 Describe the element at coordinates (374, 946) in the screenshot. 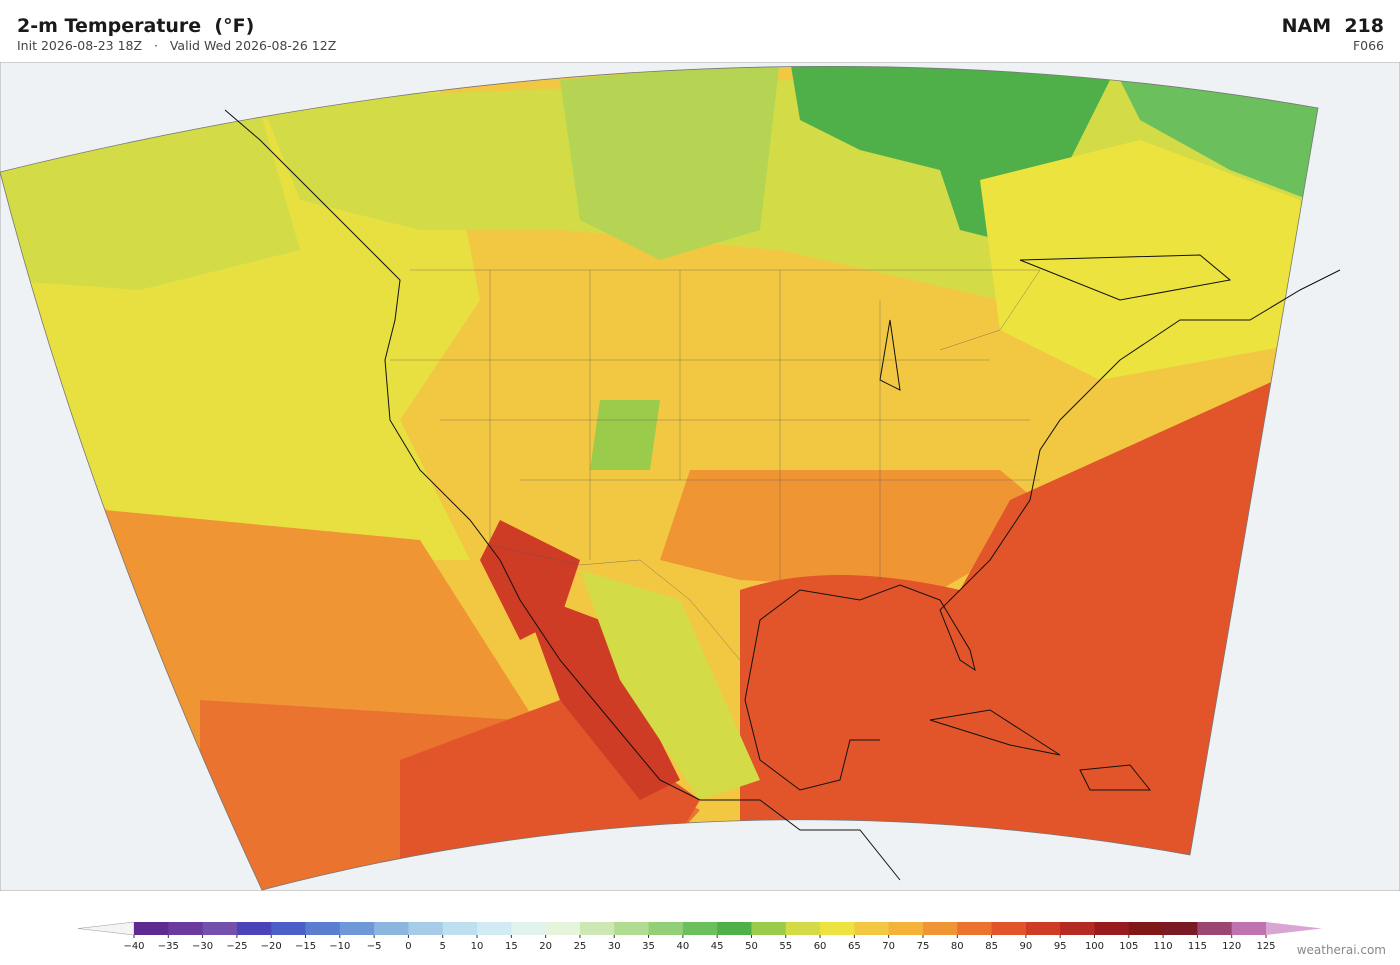

I see `colorbar-tick-label: −5` at that location.